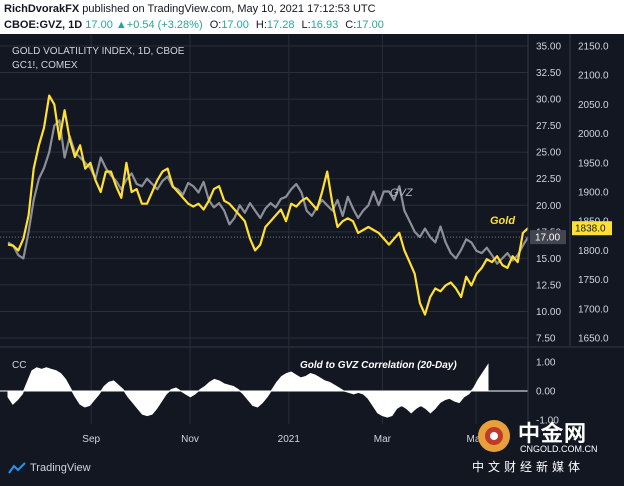 The image size is (624, 486). Describe the element at coordinates (235, 25) in the screenshot. I see `open-value: 17.00` at that location.